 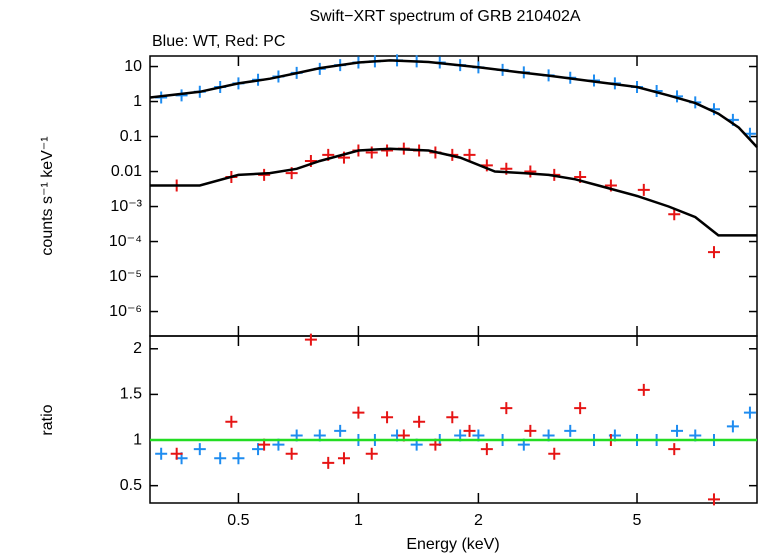 I want to click on x-tick-label: 1, so click(x=358, y=520).